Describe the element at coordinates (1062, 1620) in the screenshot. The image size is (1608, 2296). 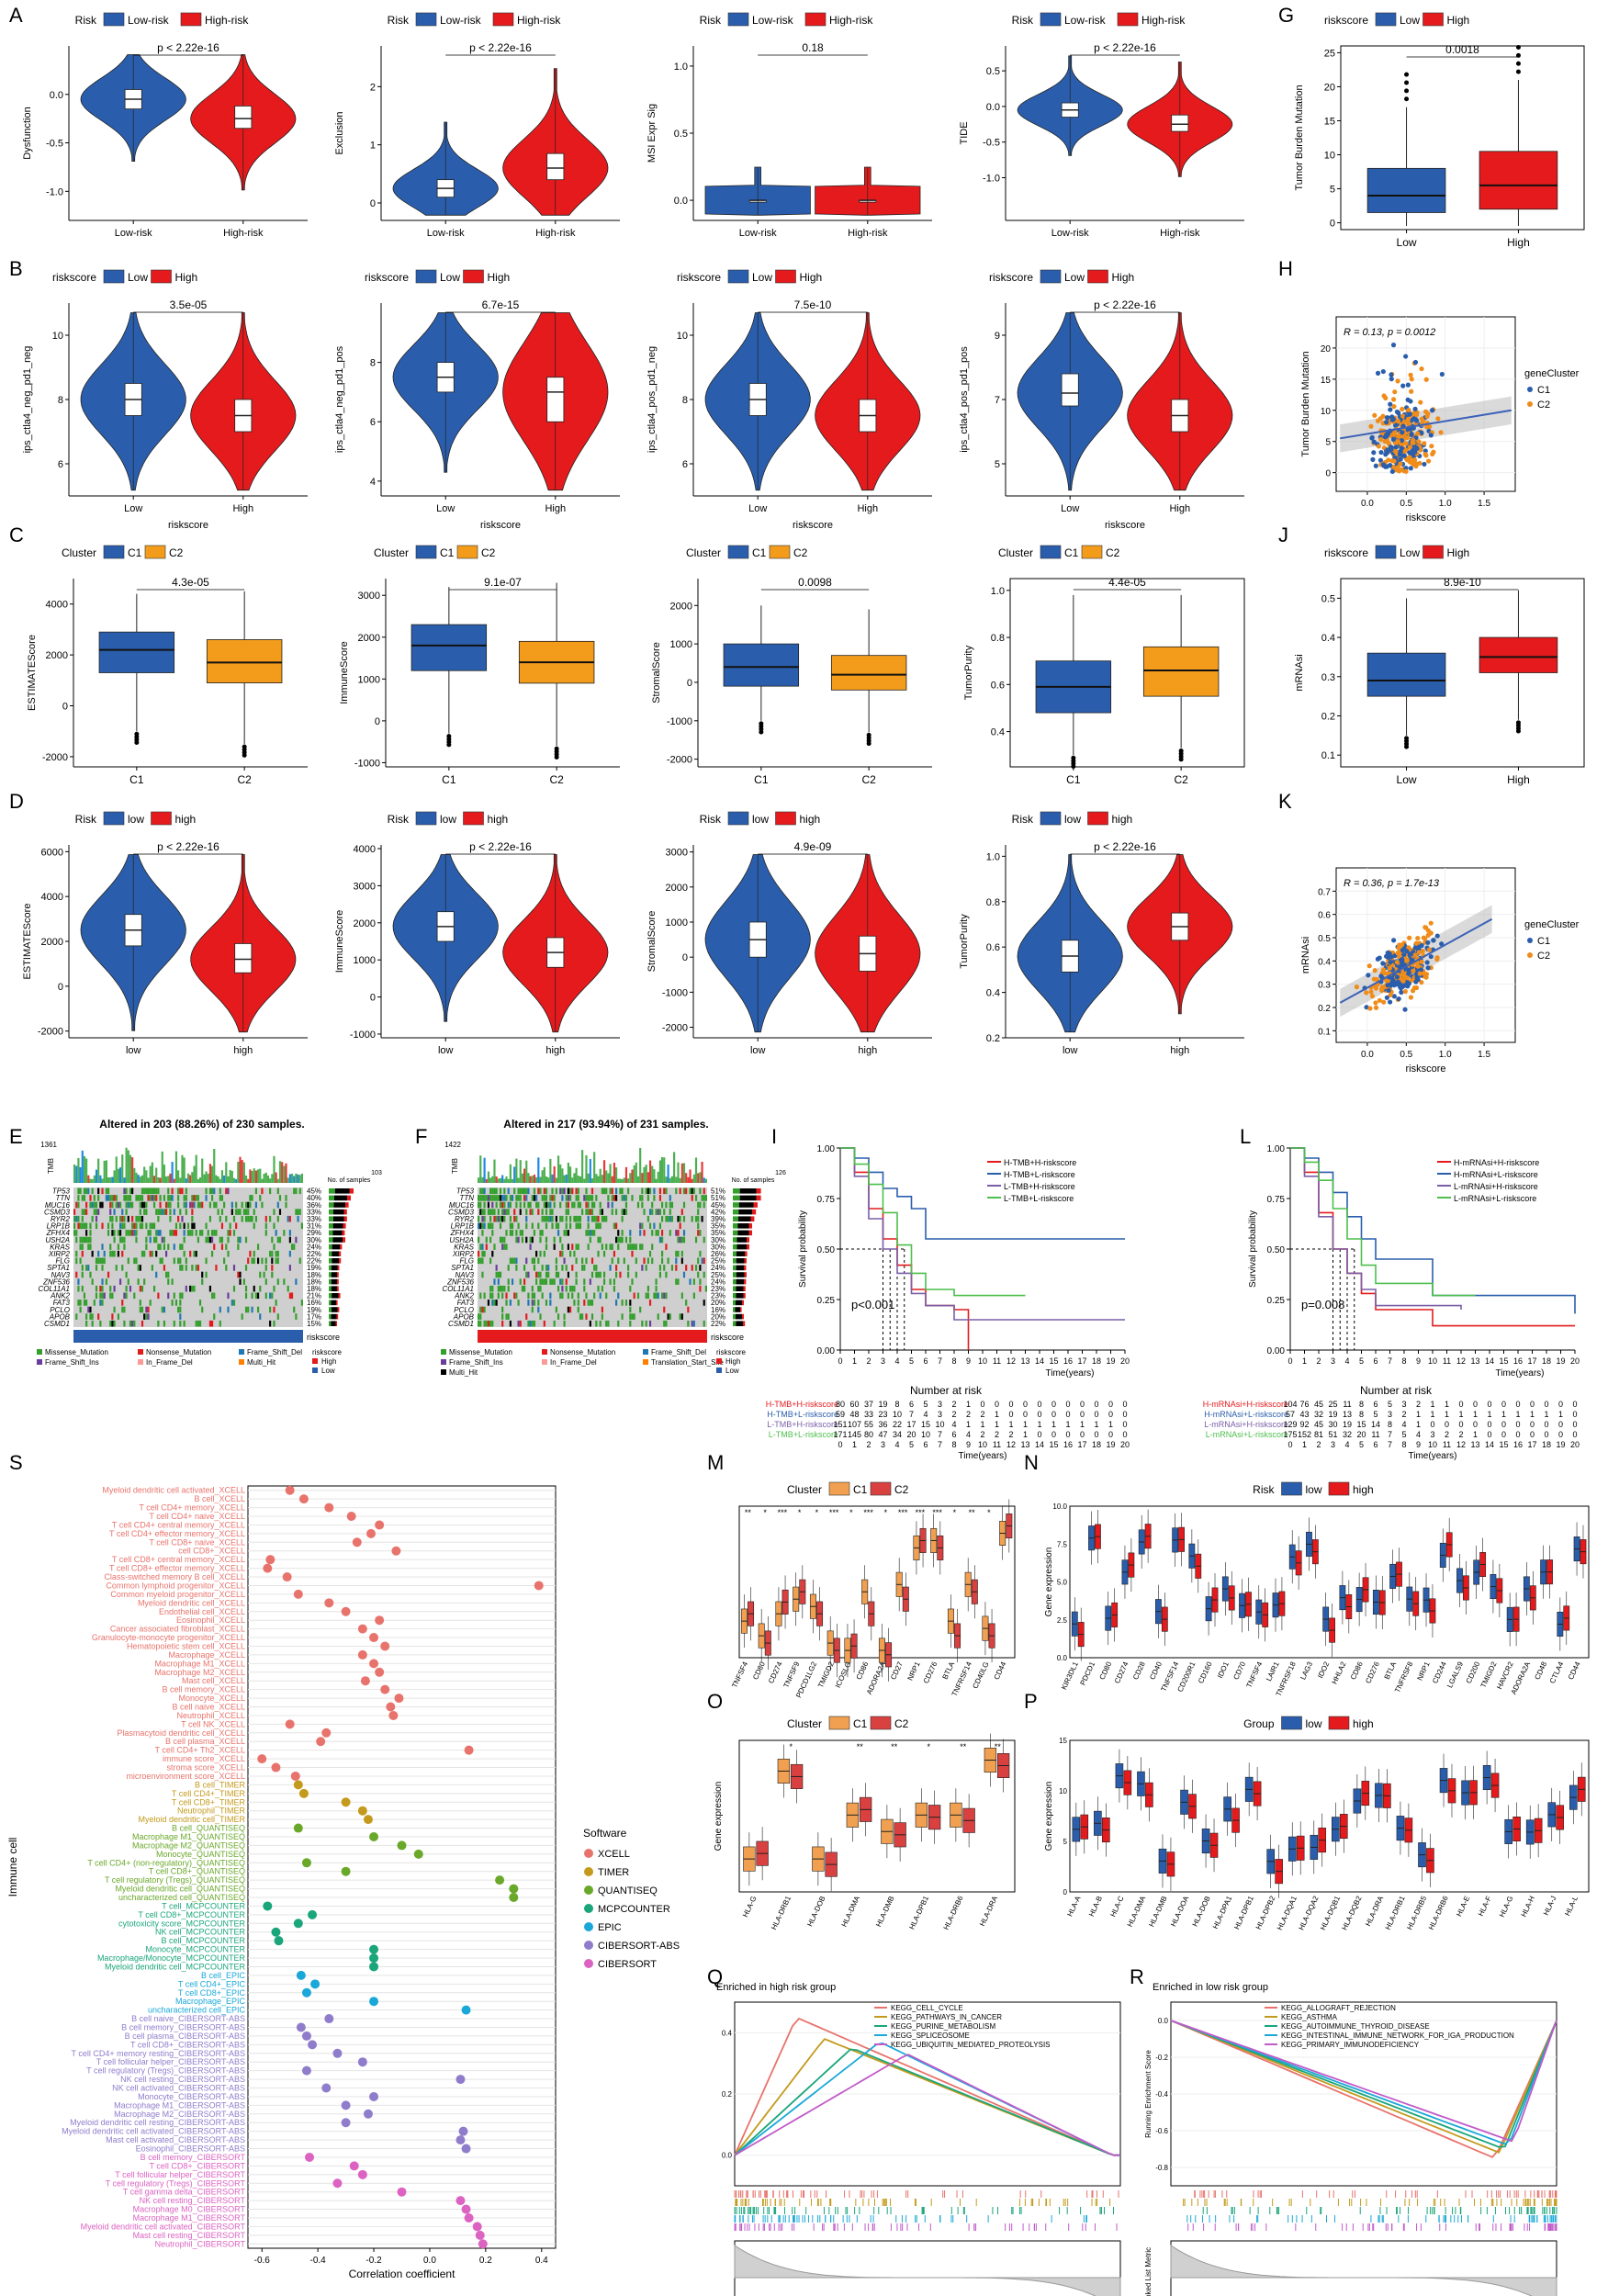
I see `y-tick-label: 2.5` at that location.